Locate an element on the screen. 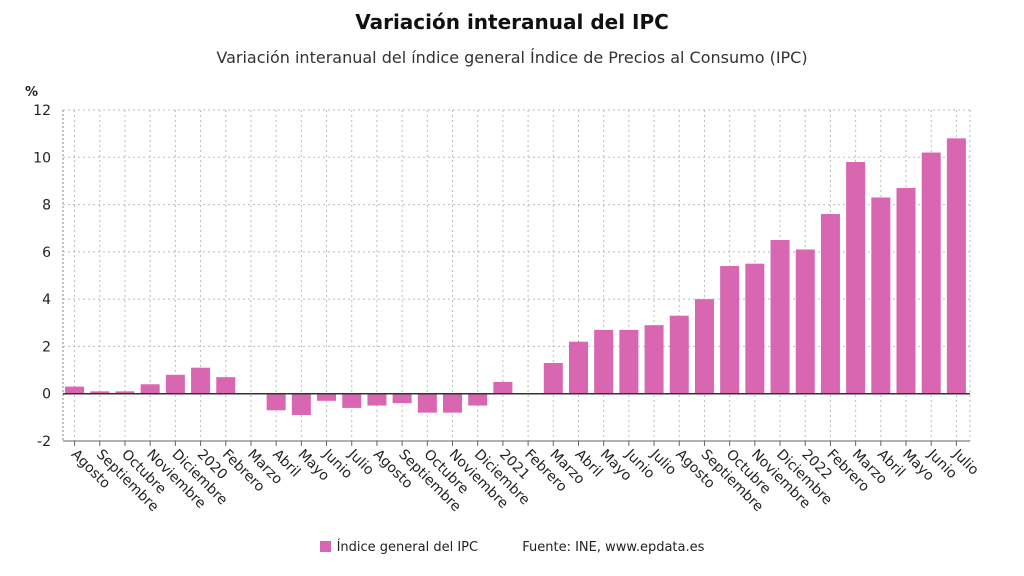  y-tick-label: 6 is located at coordinates (46, 253).